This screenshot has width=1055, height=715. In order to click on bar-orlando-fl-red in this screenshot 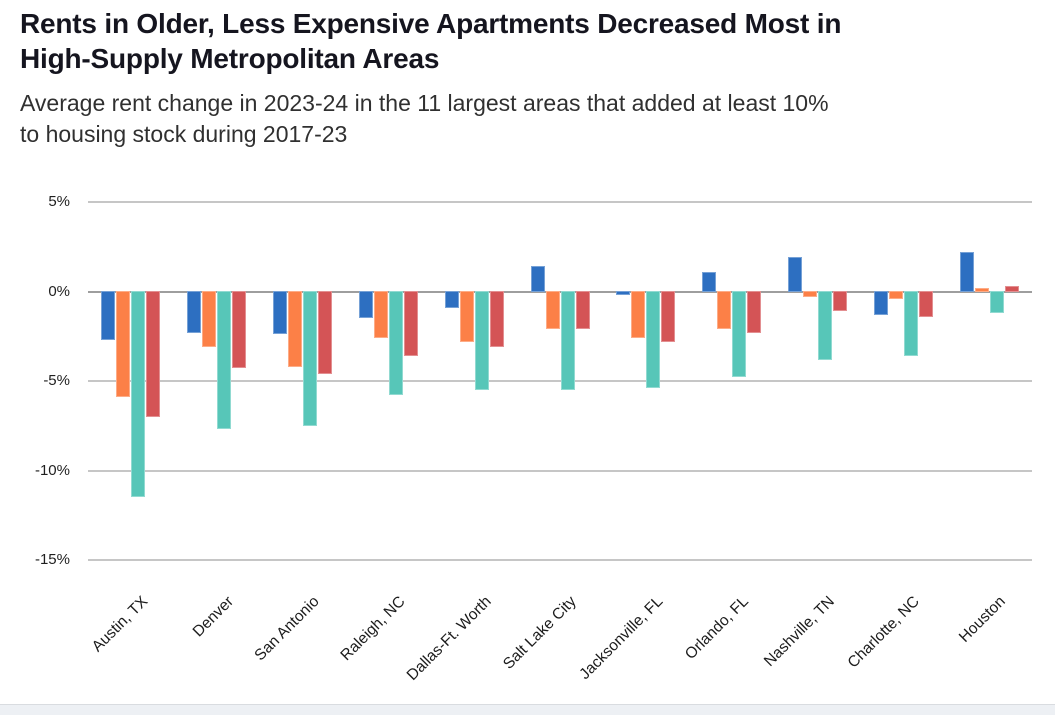, I will do `click(754, 311)`.